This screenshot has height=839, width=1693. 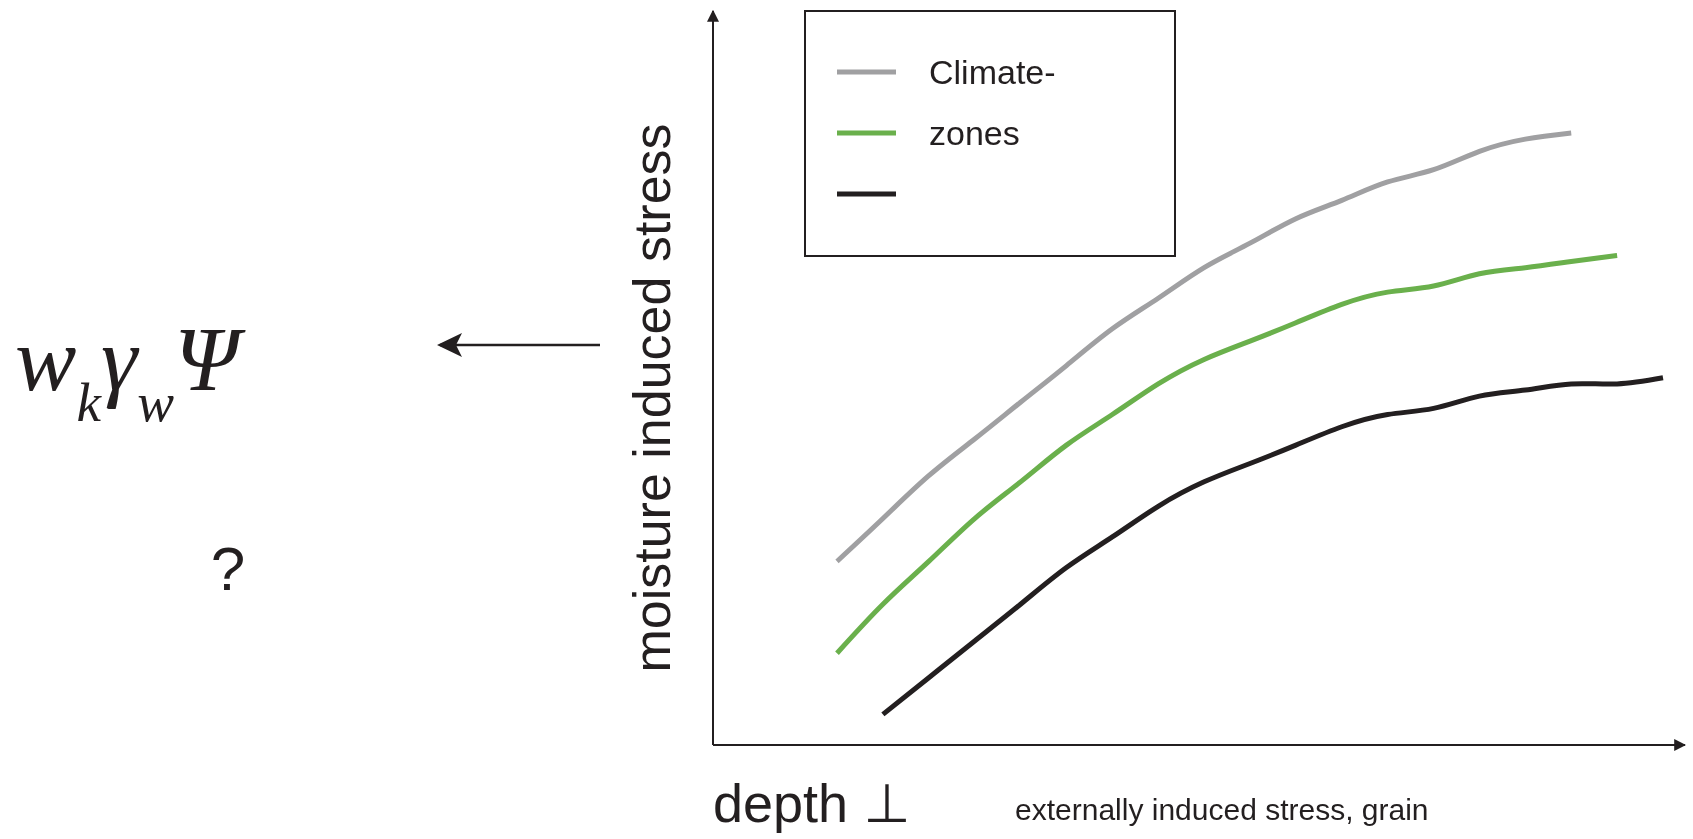 I want to click on legend-label: zones, so click(x=974, y=132).